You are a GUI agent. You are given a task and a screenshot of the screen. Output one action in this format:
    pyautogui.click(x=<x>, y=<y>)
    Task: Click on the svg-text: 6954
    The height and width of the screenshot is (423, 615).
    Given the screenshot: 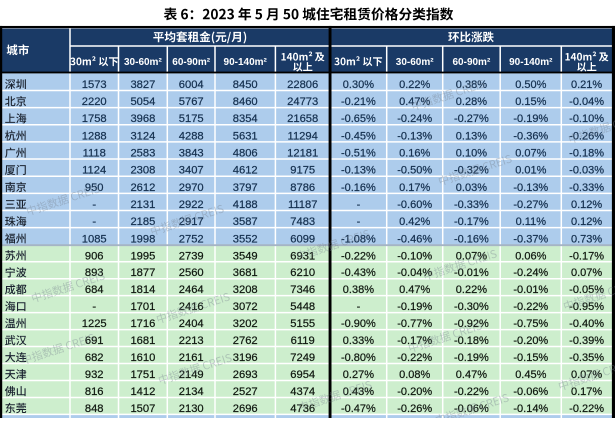 What is the action you would take?
    pyautogui.click(x=302, y=375)
    